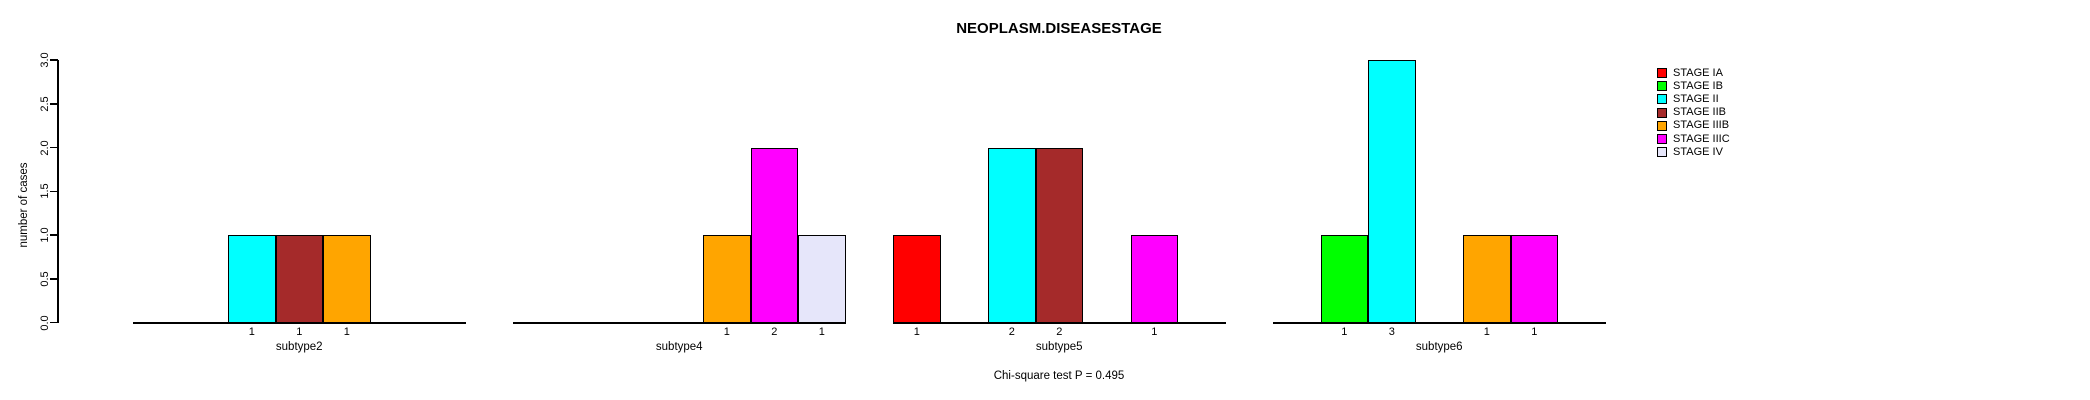  I want to click on legend-item-stage-iiib: STAGE IIIB, so click(1727, 125).